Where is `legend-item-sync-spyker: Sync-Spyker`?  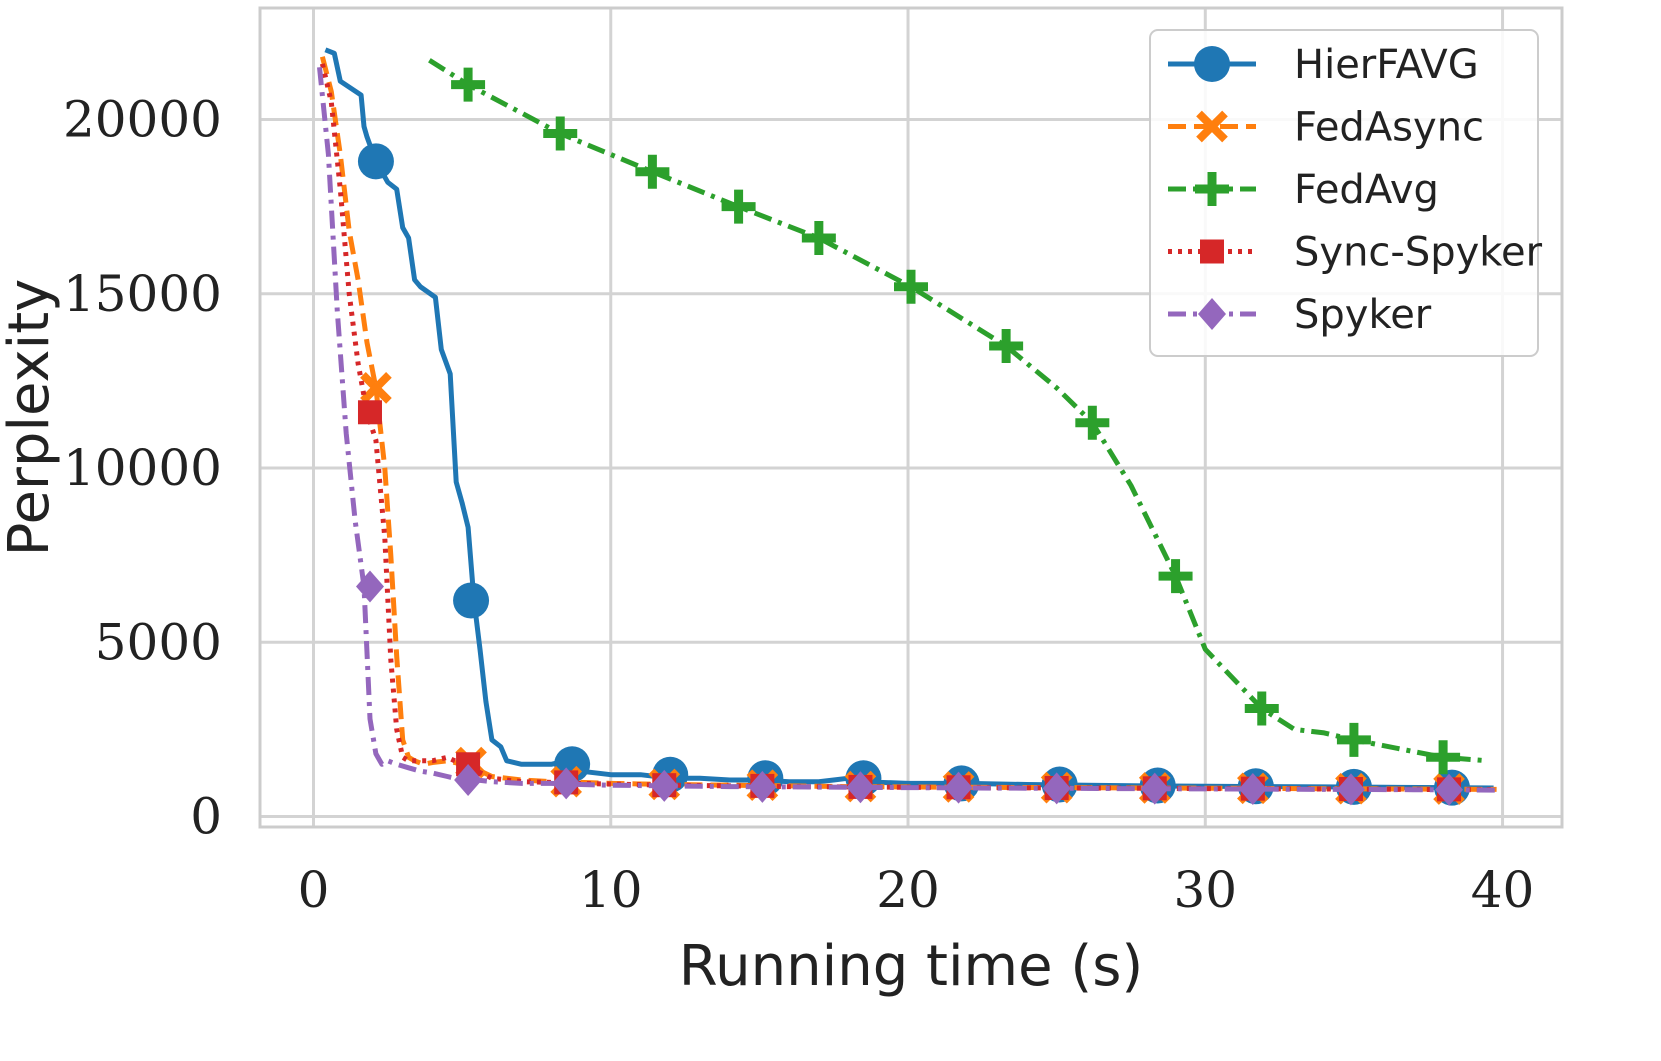
legend-item-sync-spyker: Sync-Spyker is located at coordinates (1355, 253).